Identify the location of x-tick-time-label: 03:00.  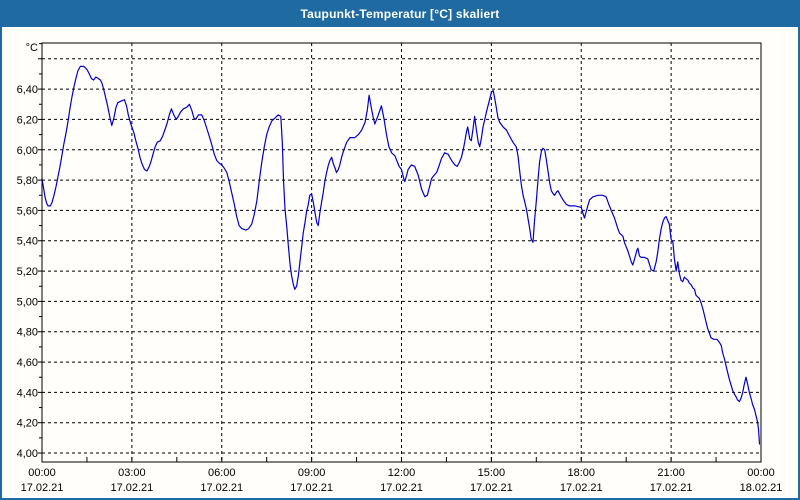
(132, 473).